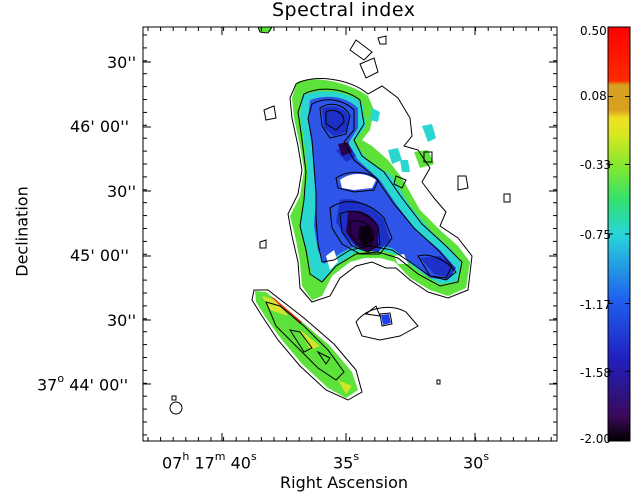 The height and width of the screenshot is (499, 632). I want to click on cb-tick-label-5: -1.58, so click(596, 373).